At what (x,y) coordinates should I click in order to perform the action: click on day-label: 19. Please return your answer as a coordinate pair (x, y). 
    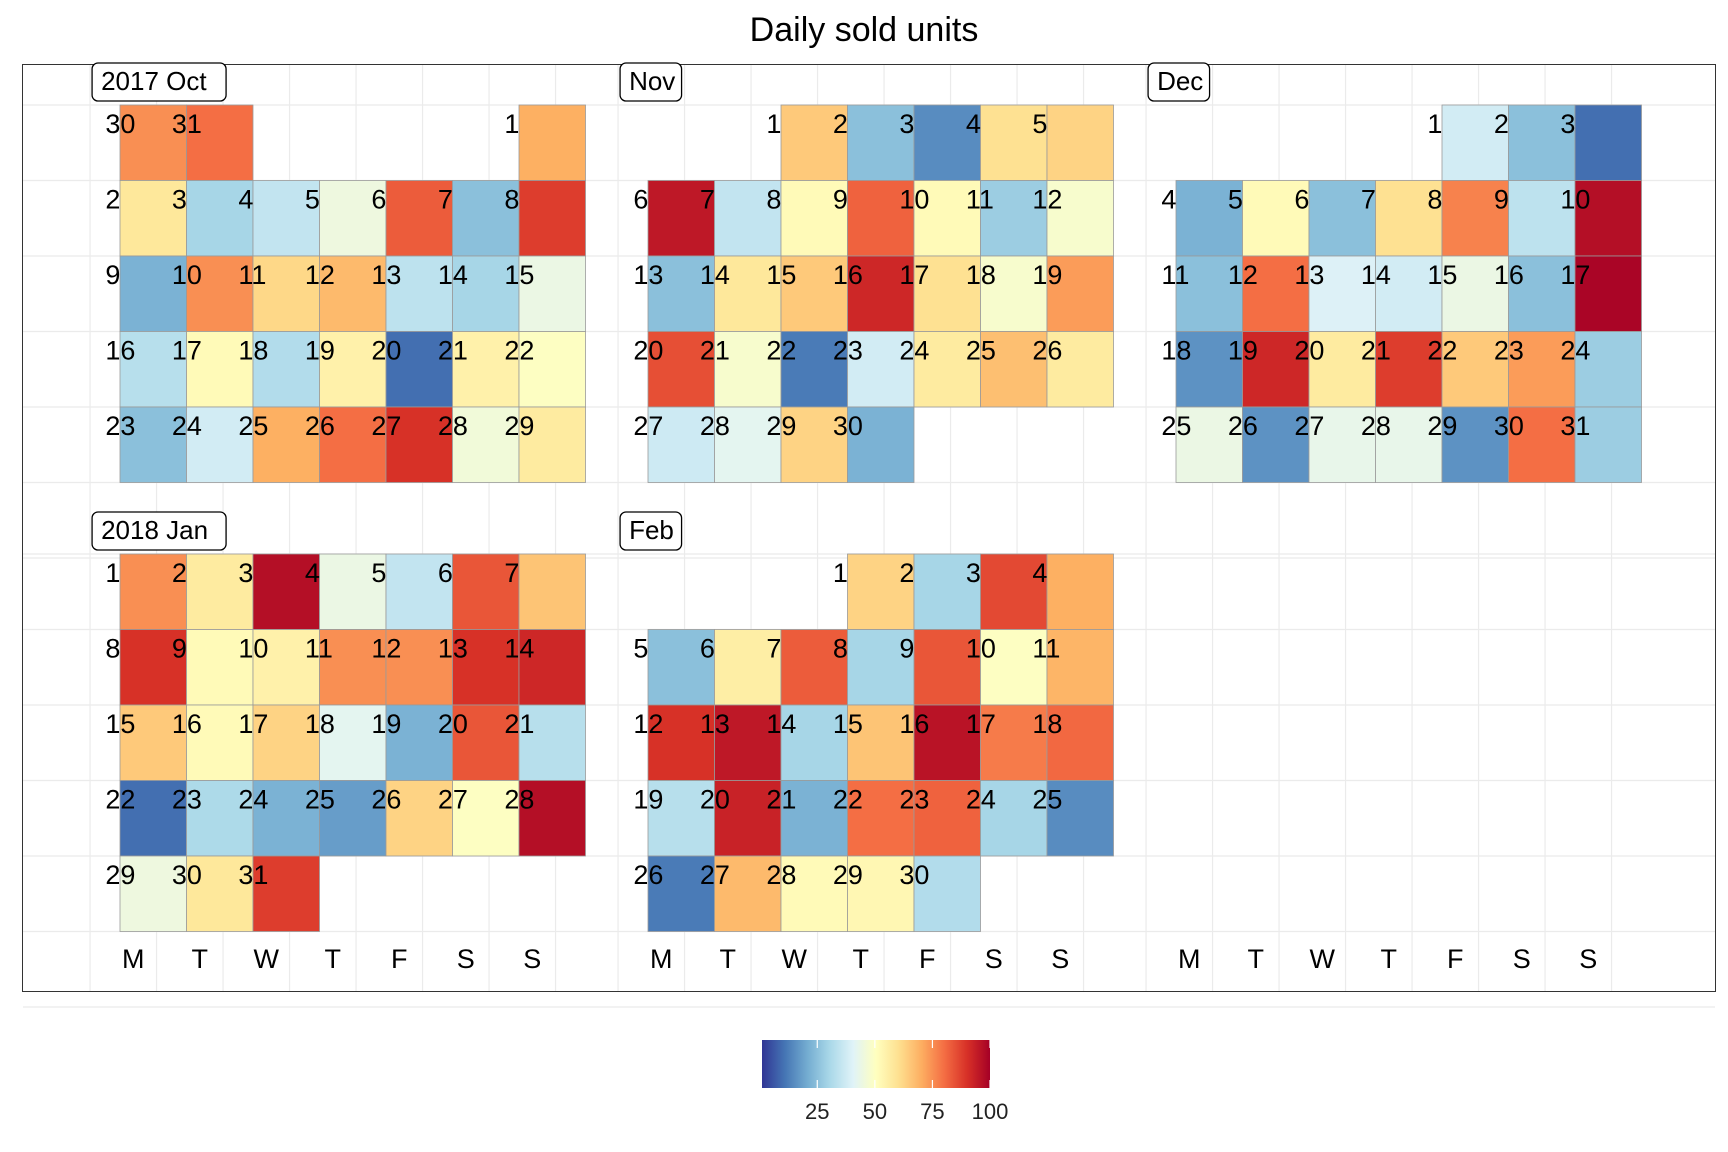
    Looking at the image, I should click on (320, 351).